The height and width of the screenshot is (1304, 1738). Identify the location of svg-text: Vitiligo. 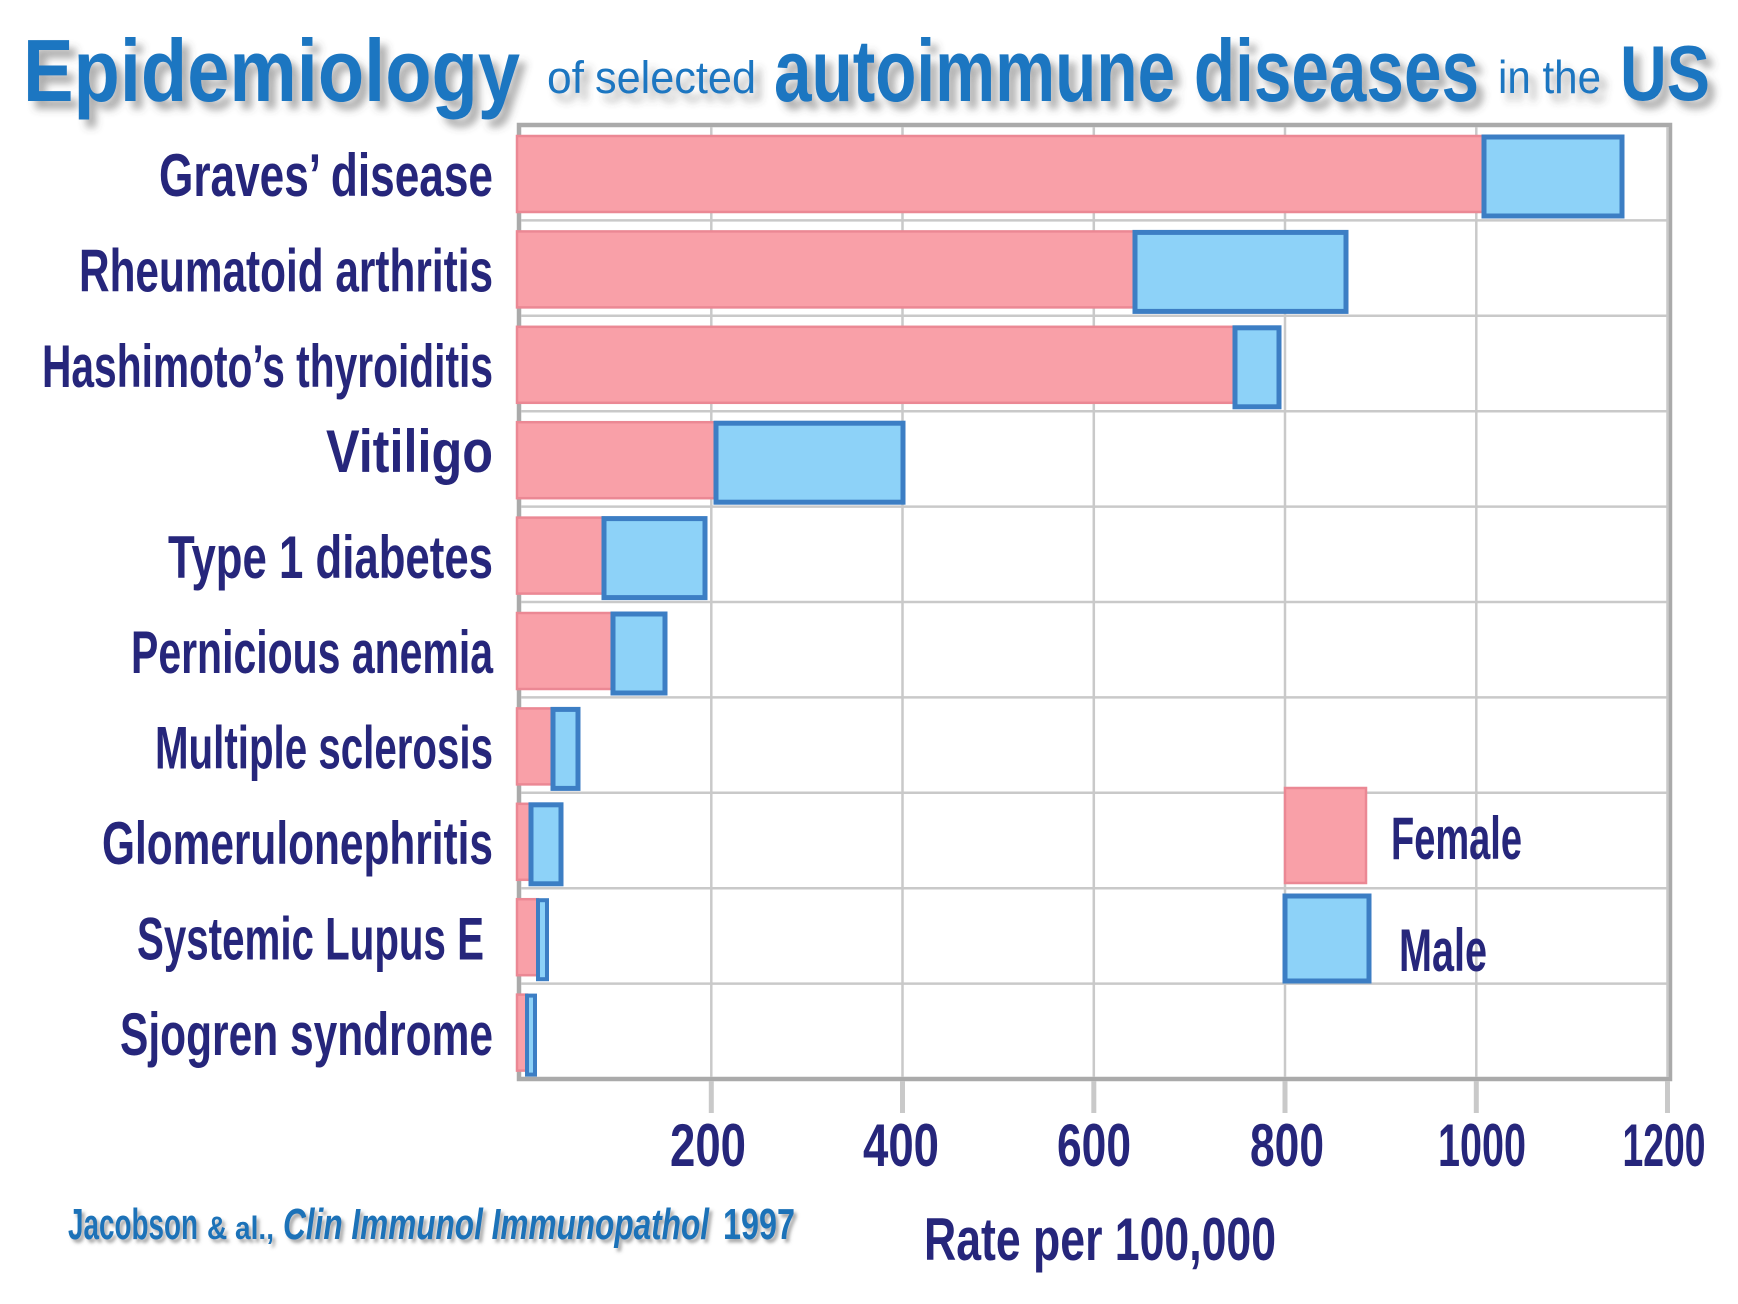
(409, 451).